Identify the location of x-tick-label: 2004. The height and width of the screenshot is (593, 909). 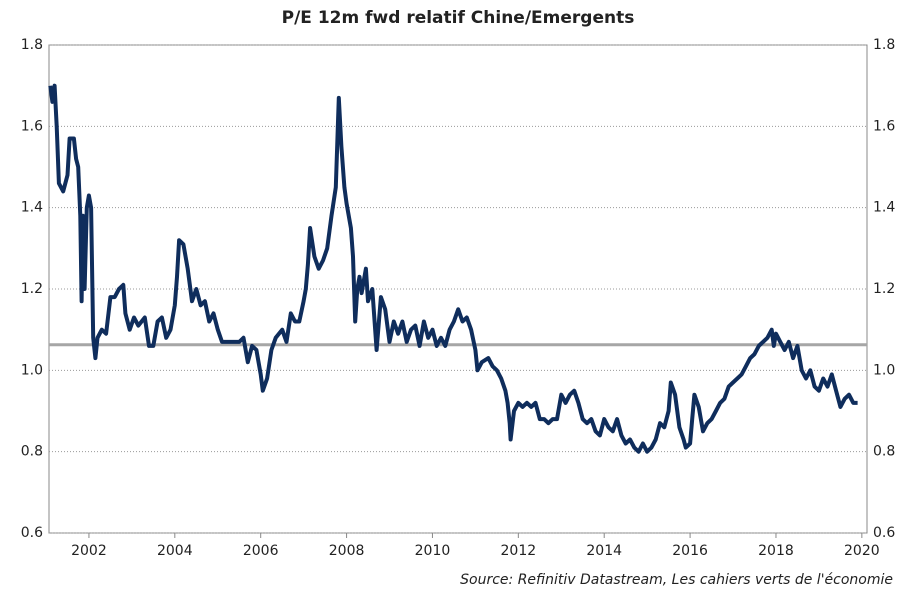
(175, 551).